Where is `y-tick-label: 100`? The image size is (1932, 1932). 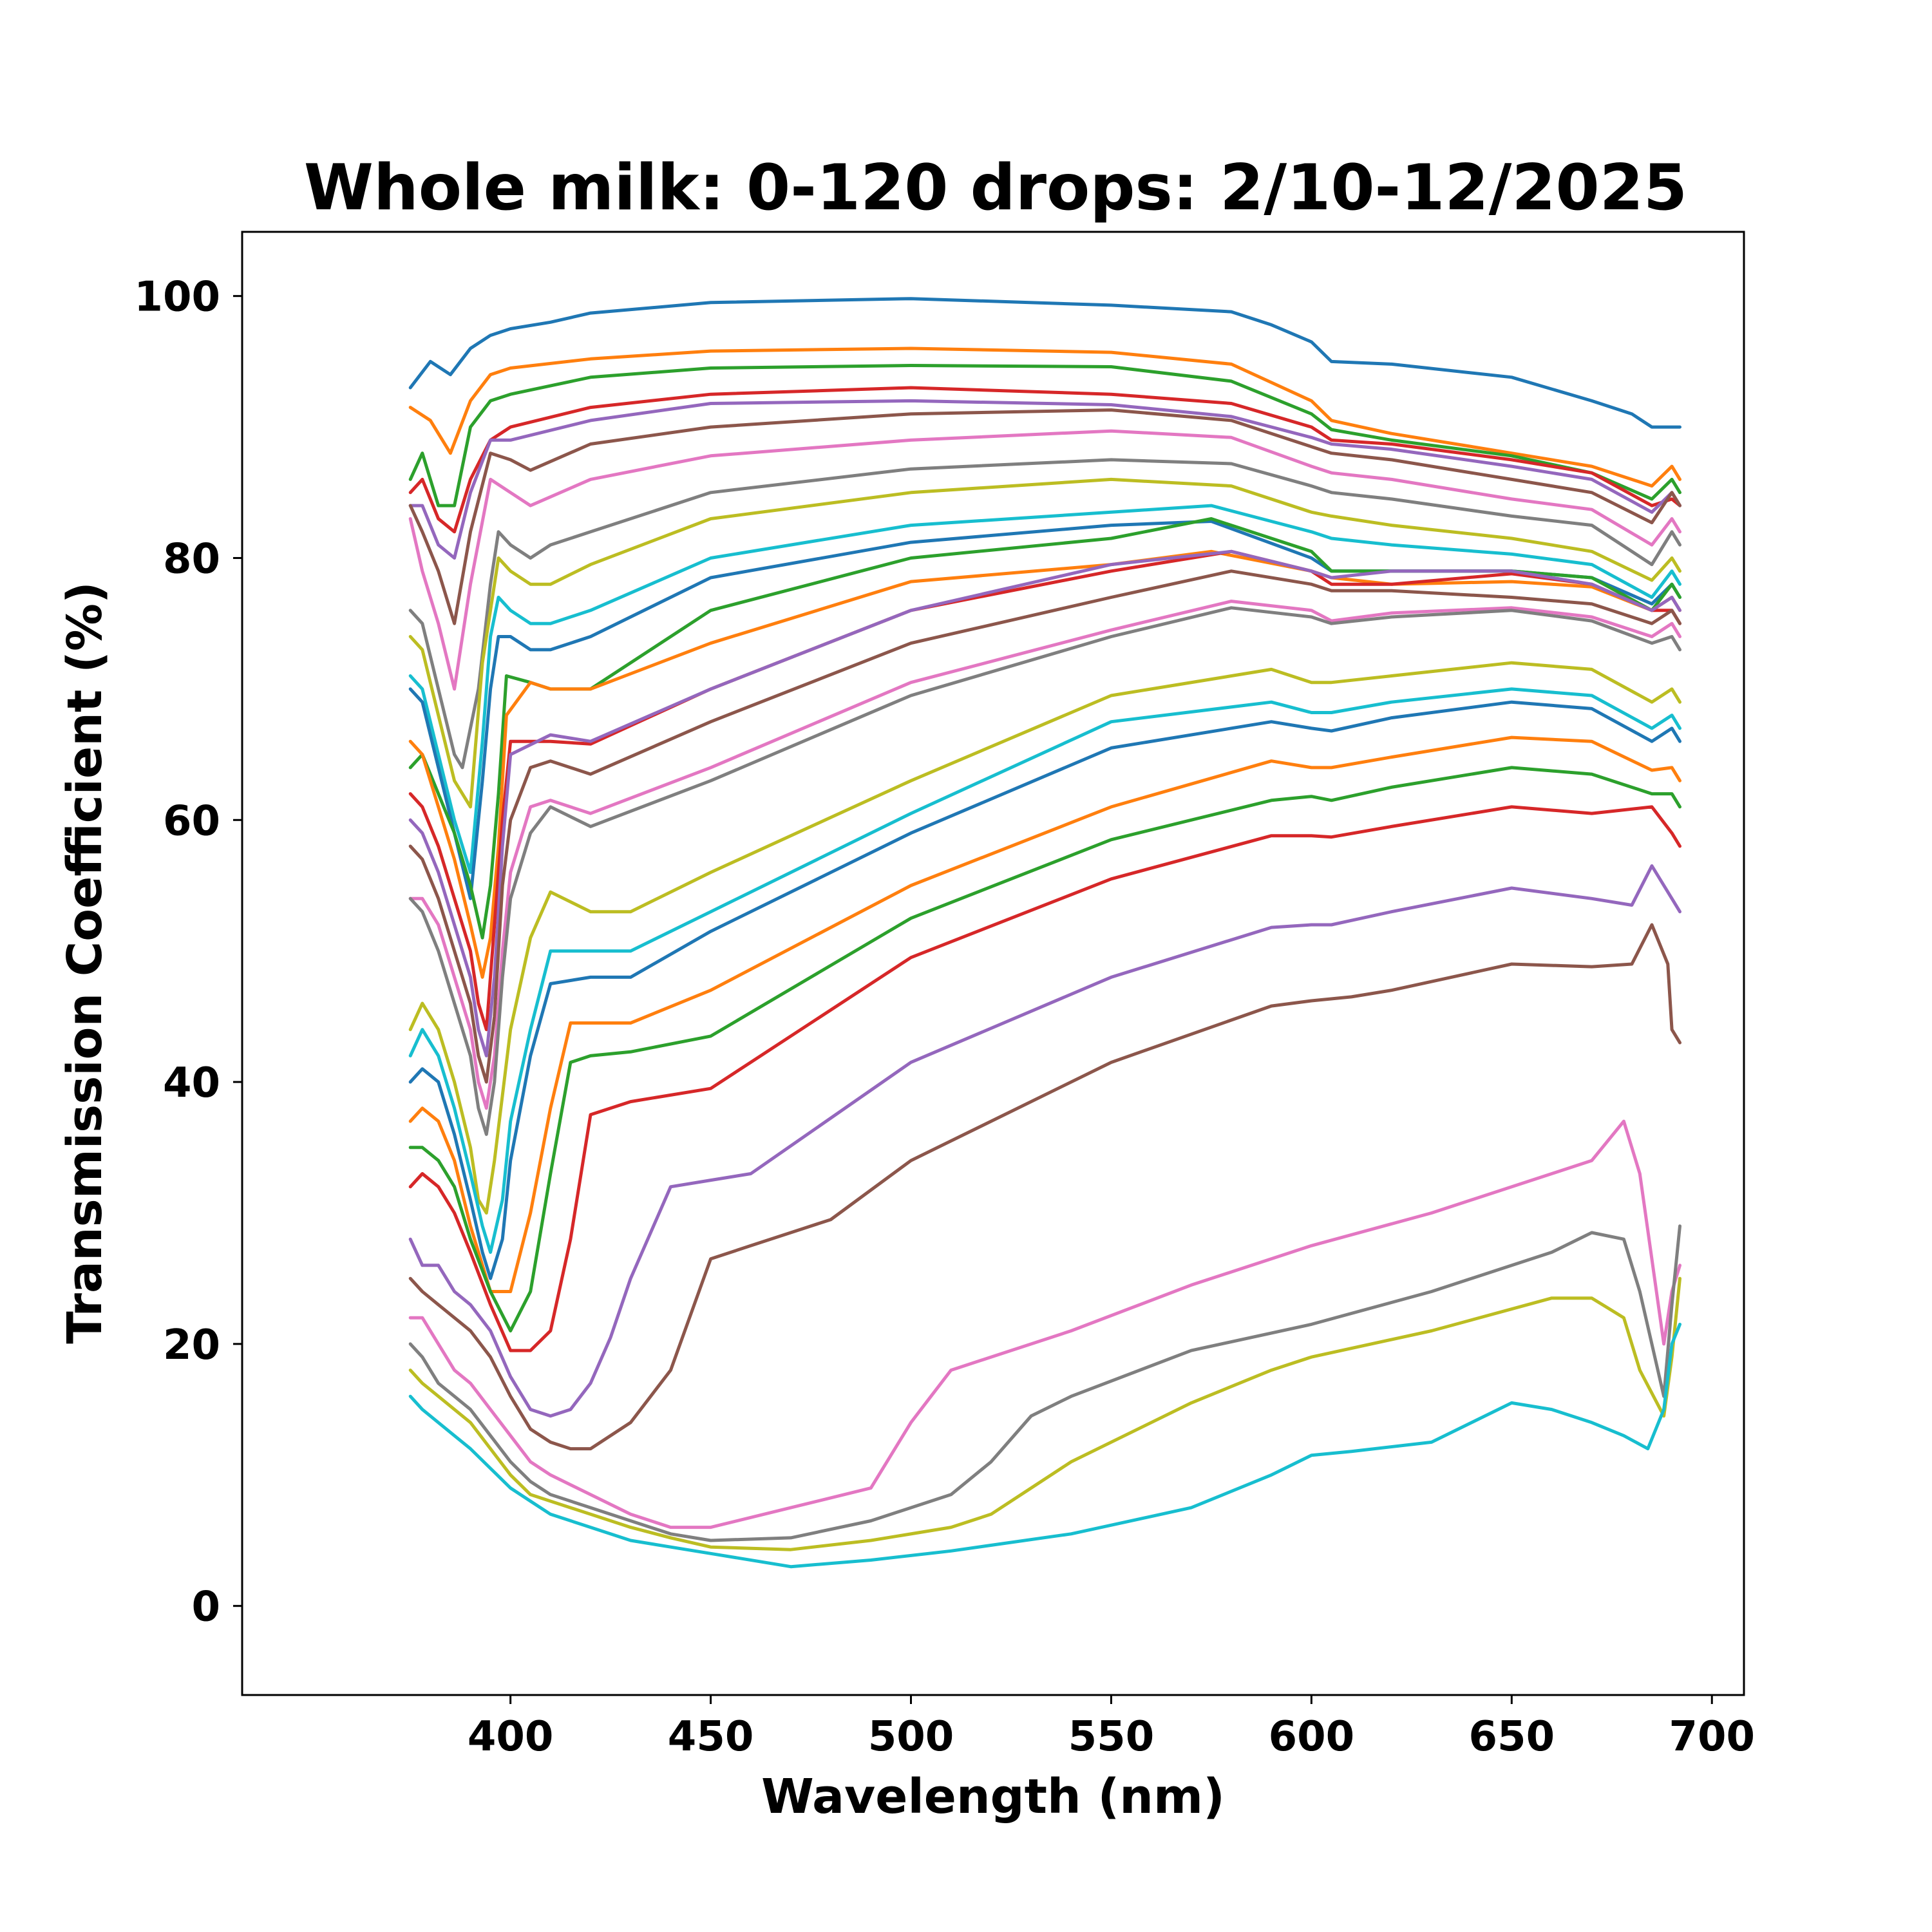 y-tick-label: 100 is located at coordinates (177, 297).